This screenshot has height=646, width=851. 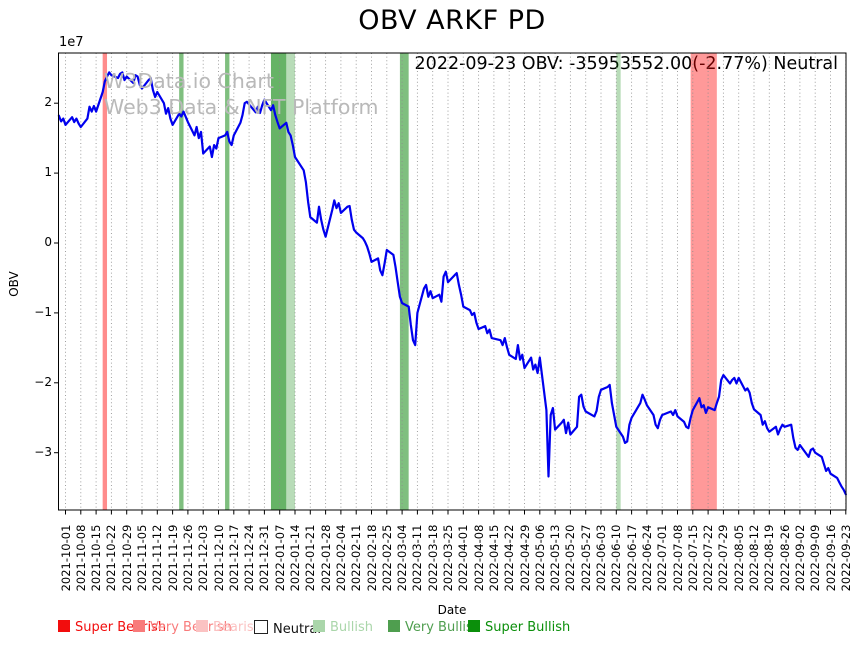 I want to click on x-tick-label: 2022-05-20, so click(x=570, y=558).